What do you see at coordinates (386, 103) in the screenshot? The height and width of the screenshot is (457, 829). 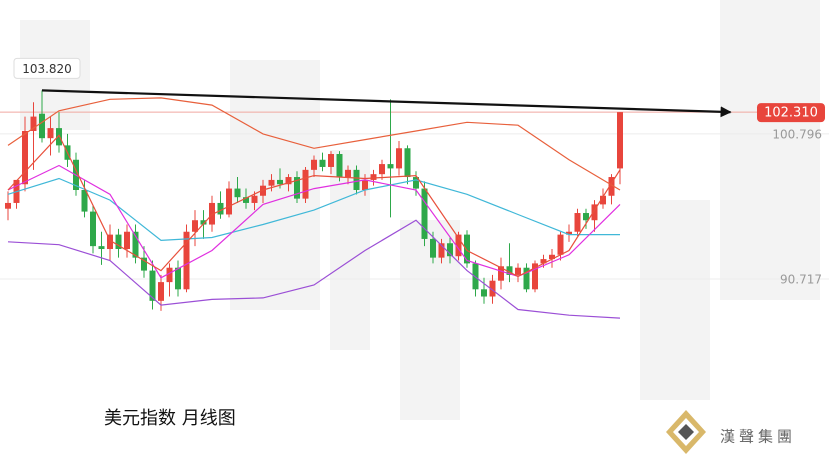 I see `trendline` at bounding box center [386, 103].